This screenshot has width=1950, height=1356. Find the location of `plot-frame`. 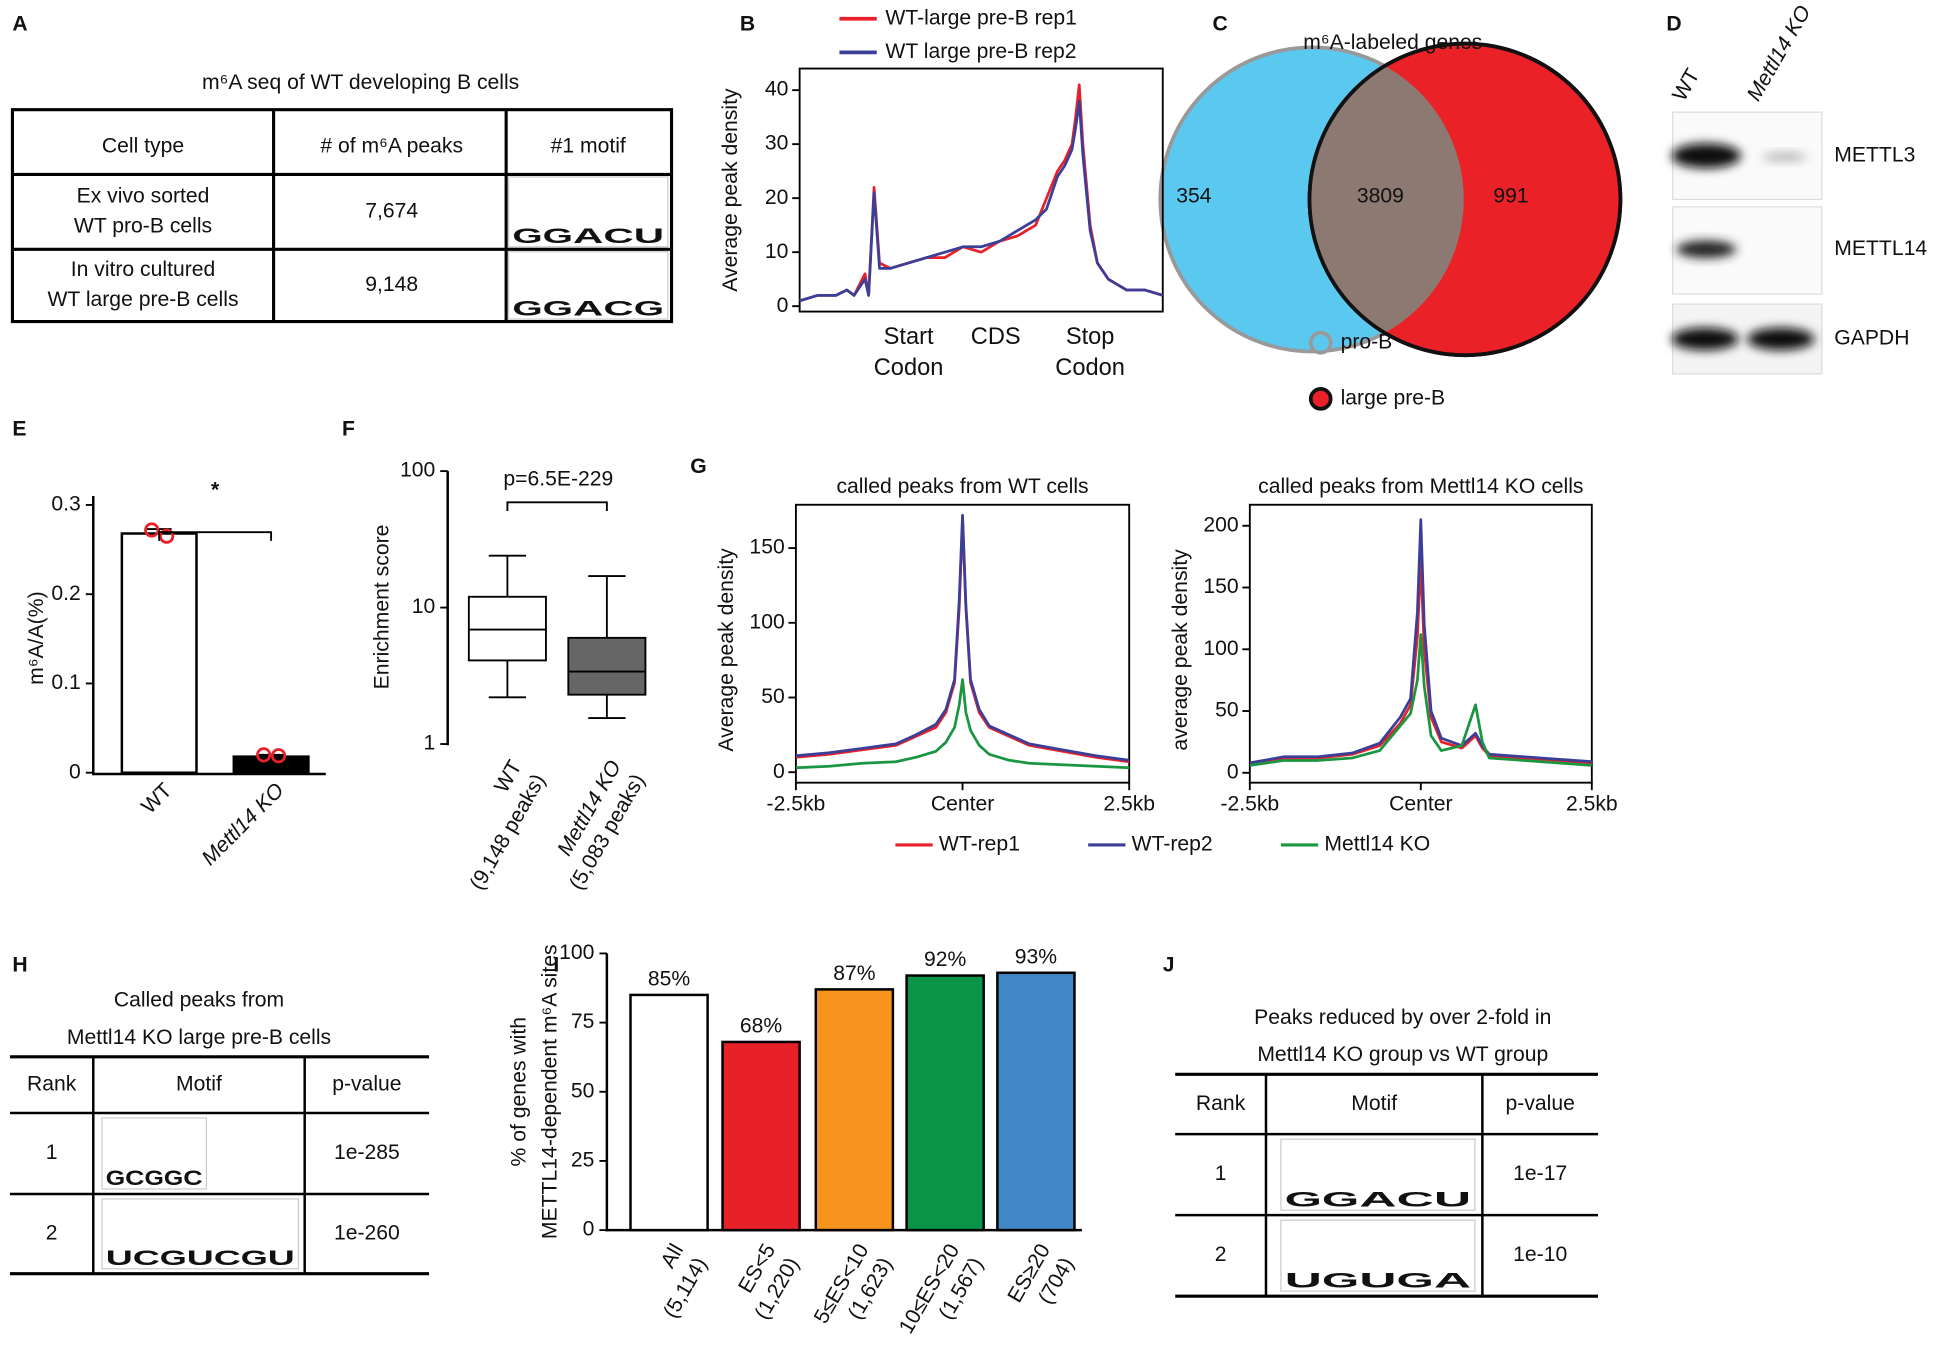

plot-frame is located at coordinates (981, 190).